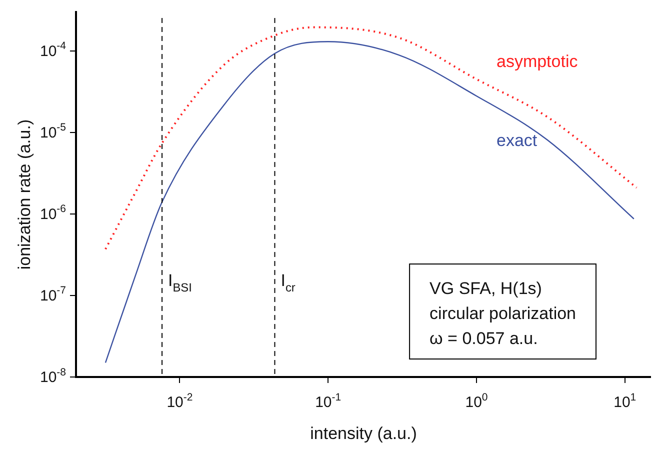 This screenshot has height=461, width=659. I want to click on x-axis-title: intensity (a.u.), so click(363, 433).